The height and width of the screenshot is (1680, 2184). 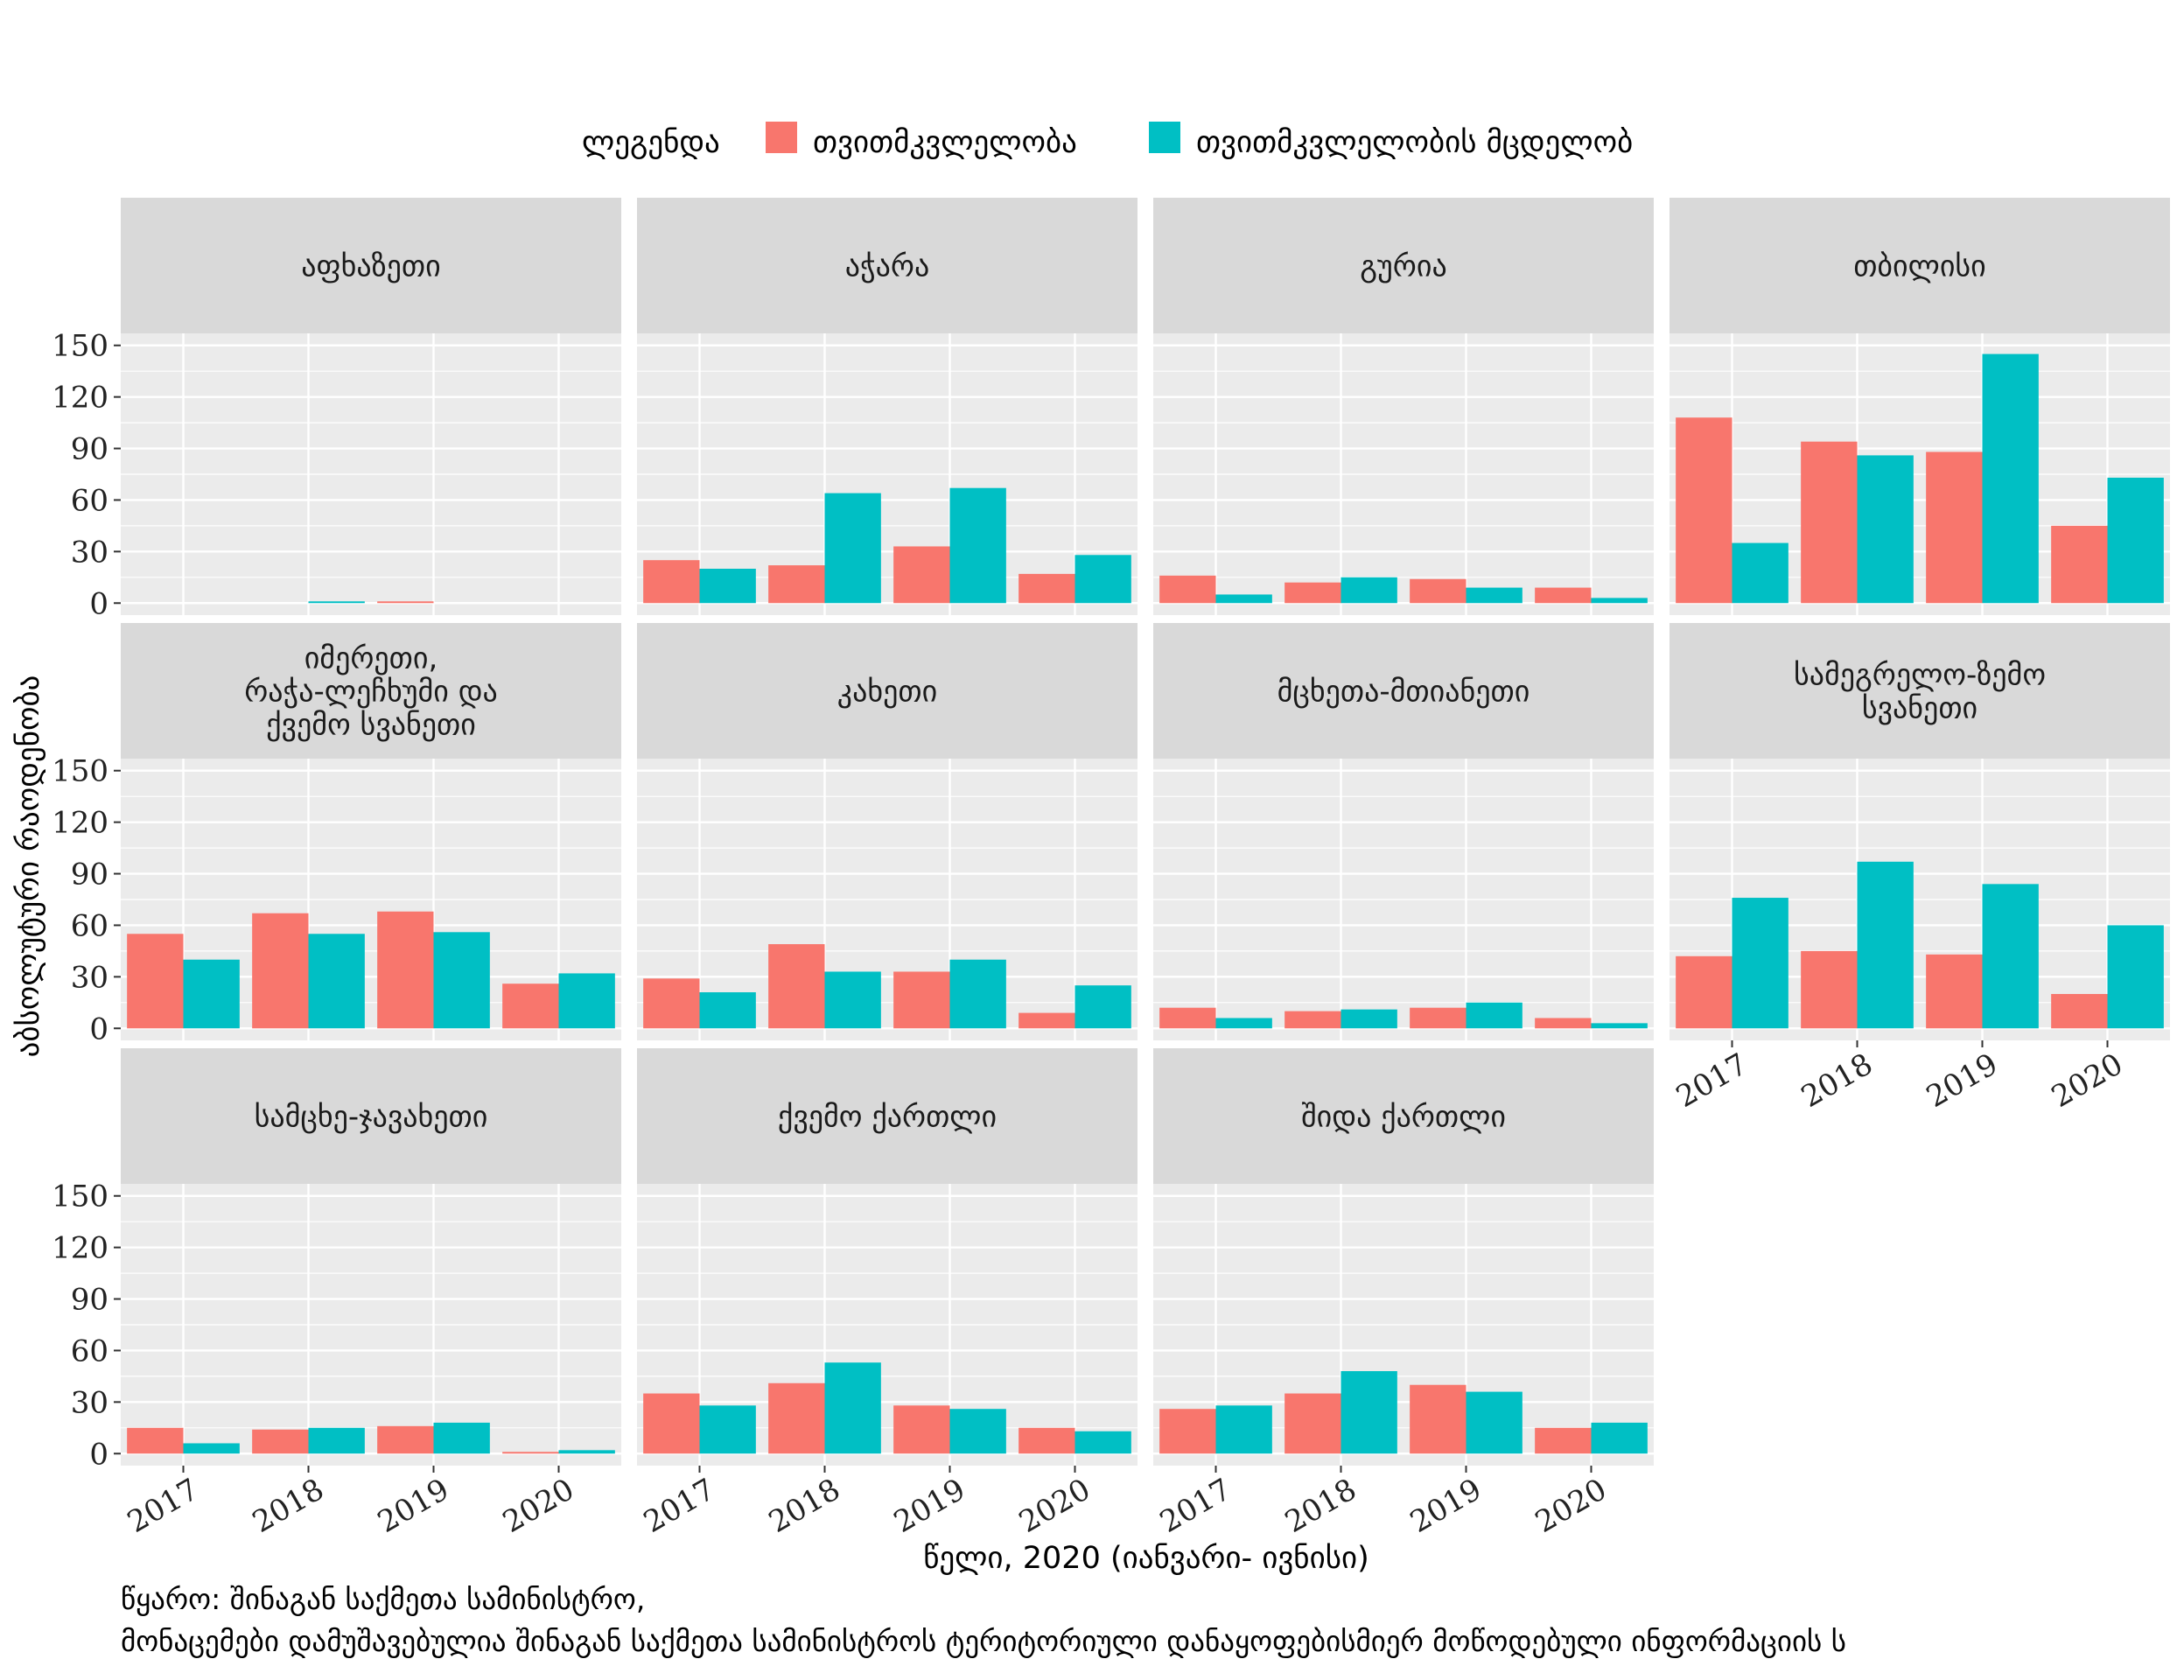 I want to click on panel-title: ქვემო ქართლი, so click(x=887, y=1117).